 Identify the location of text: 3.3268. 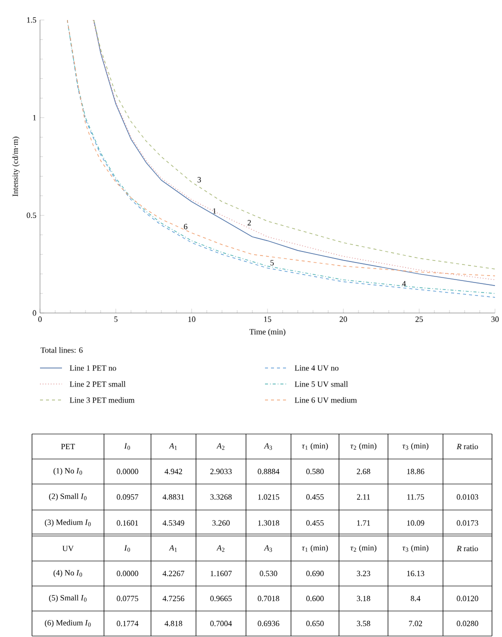
(221, 497).